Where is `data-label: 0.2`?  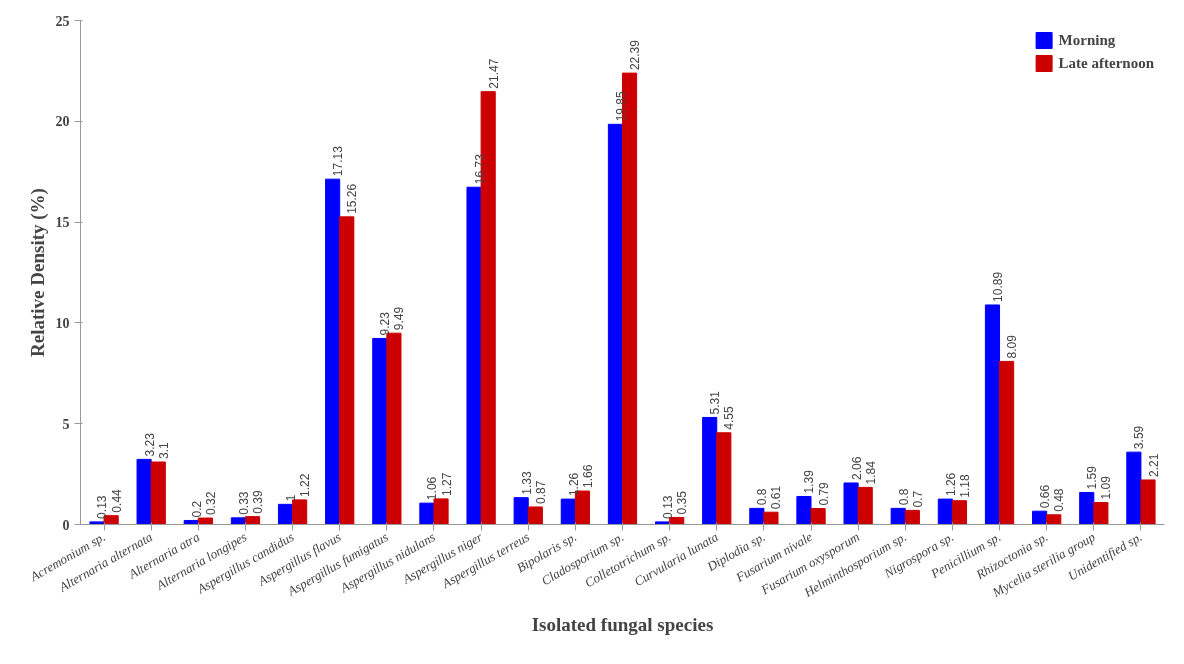 data-label: 0.2 is located at coordinates (196, 509).